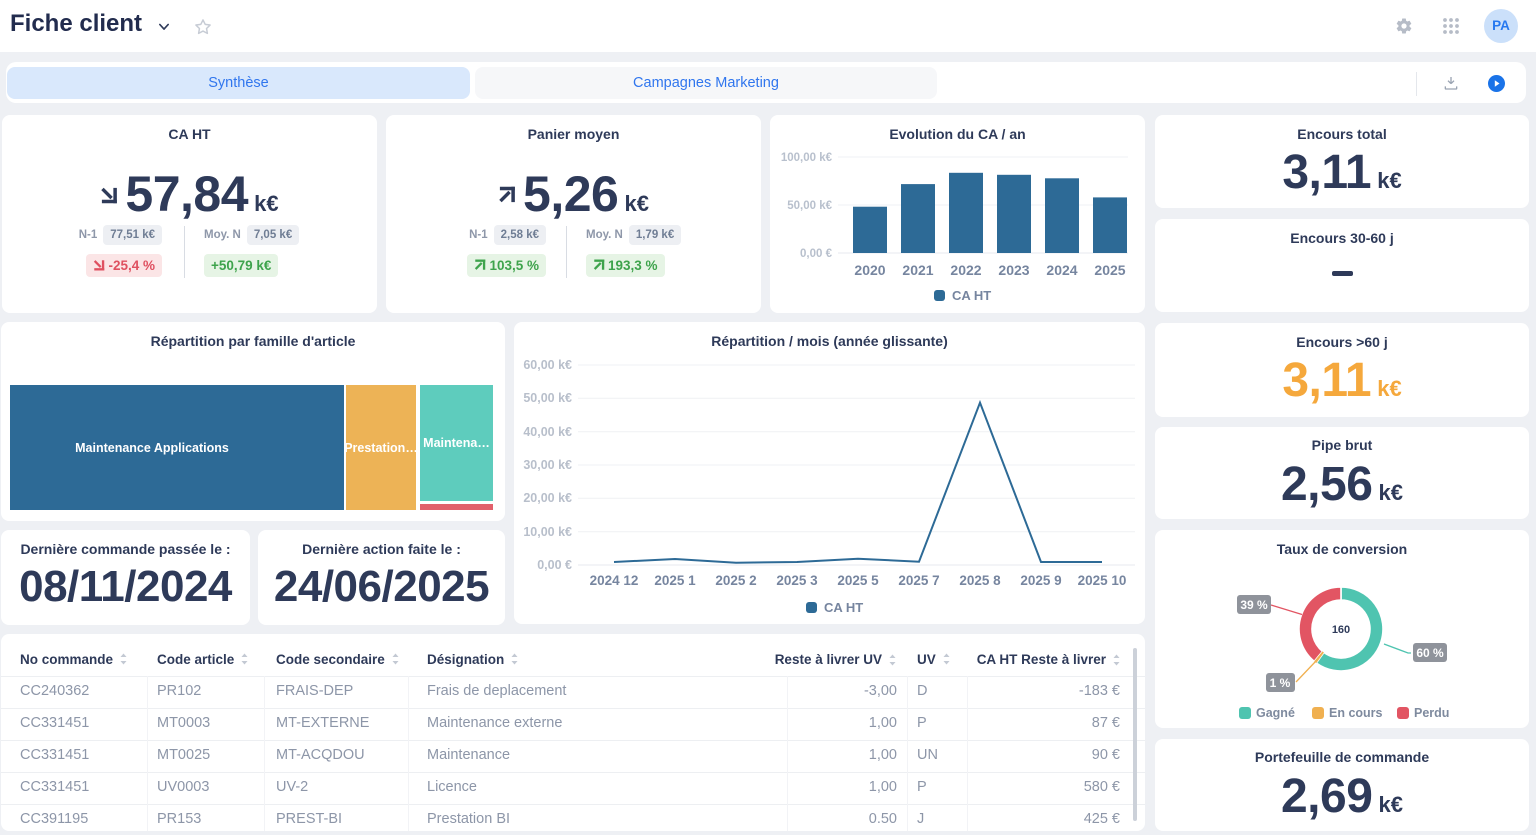 This screenshot has height=835, width=1536. Describe the element at coordinates (547, 498) in the screenshot. I see `svg-text: 20,00 k€` at that location.